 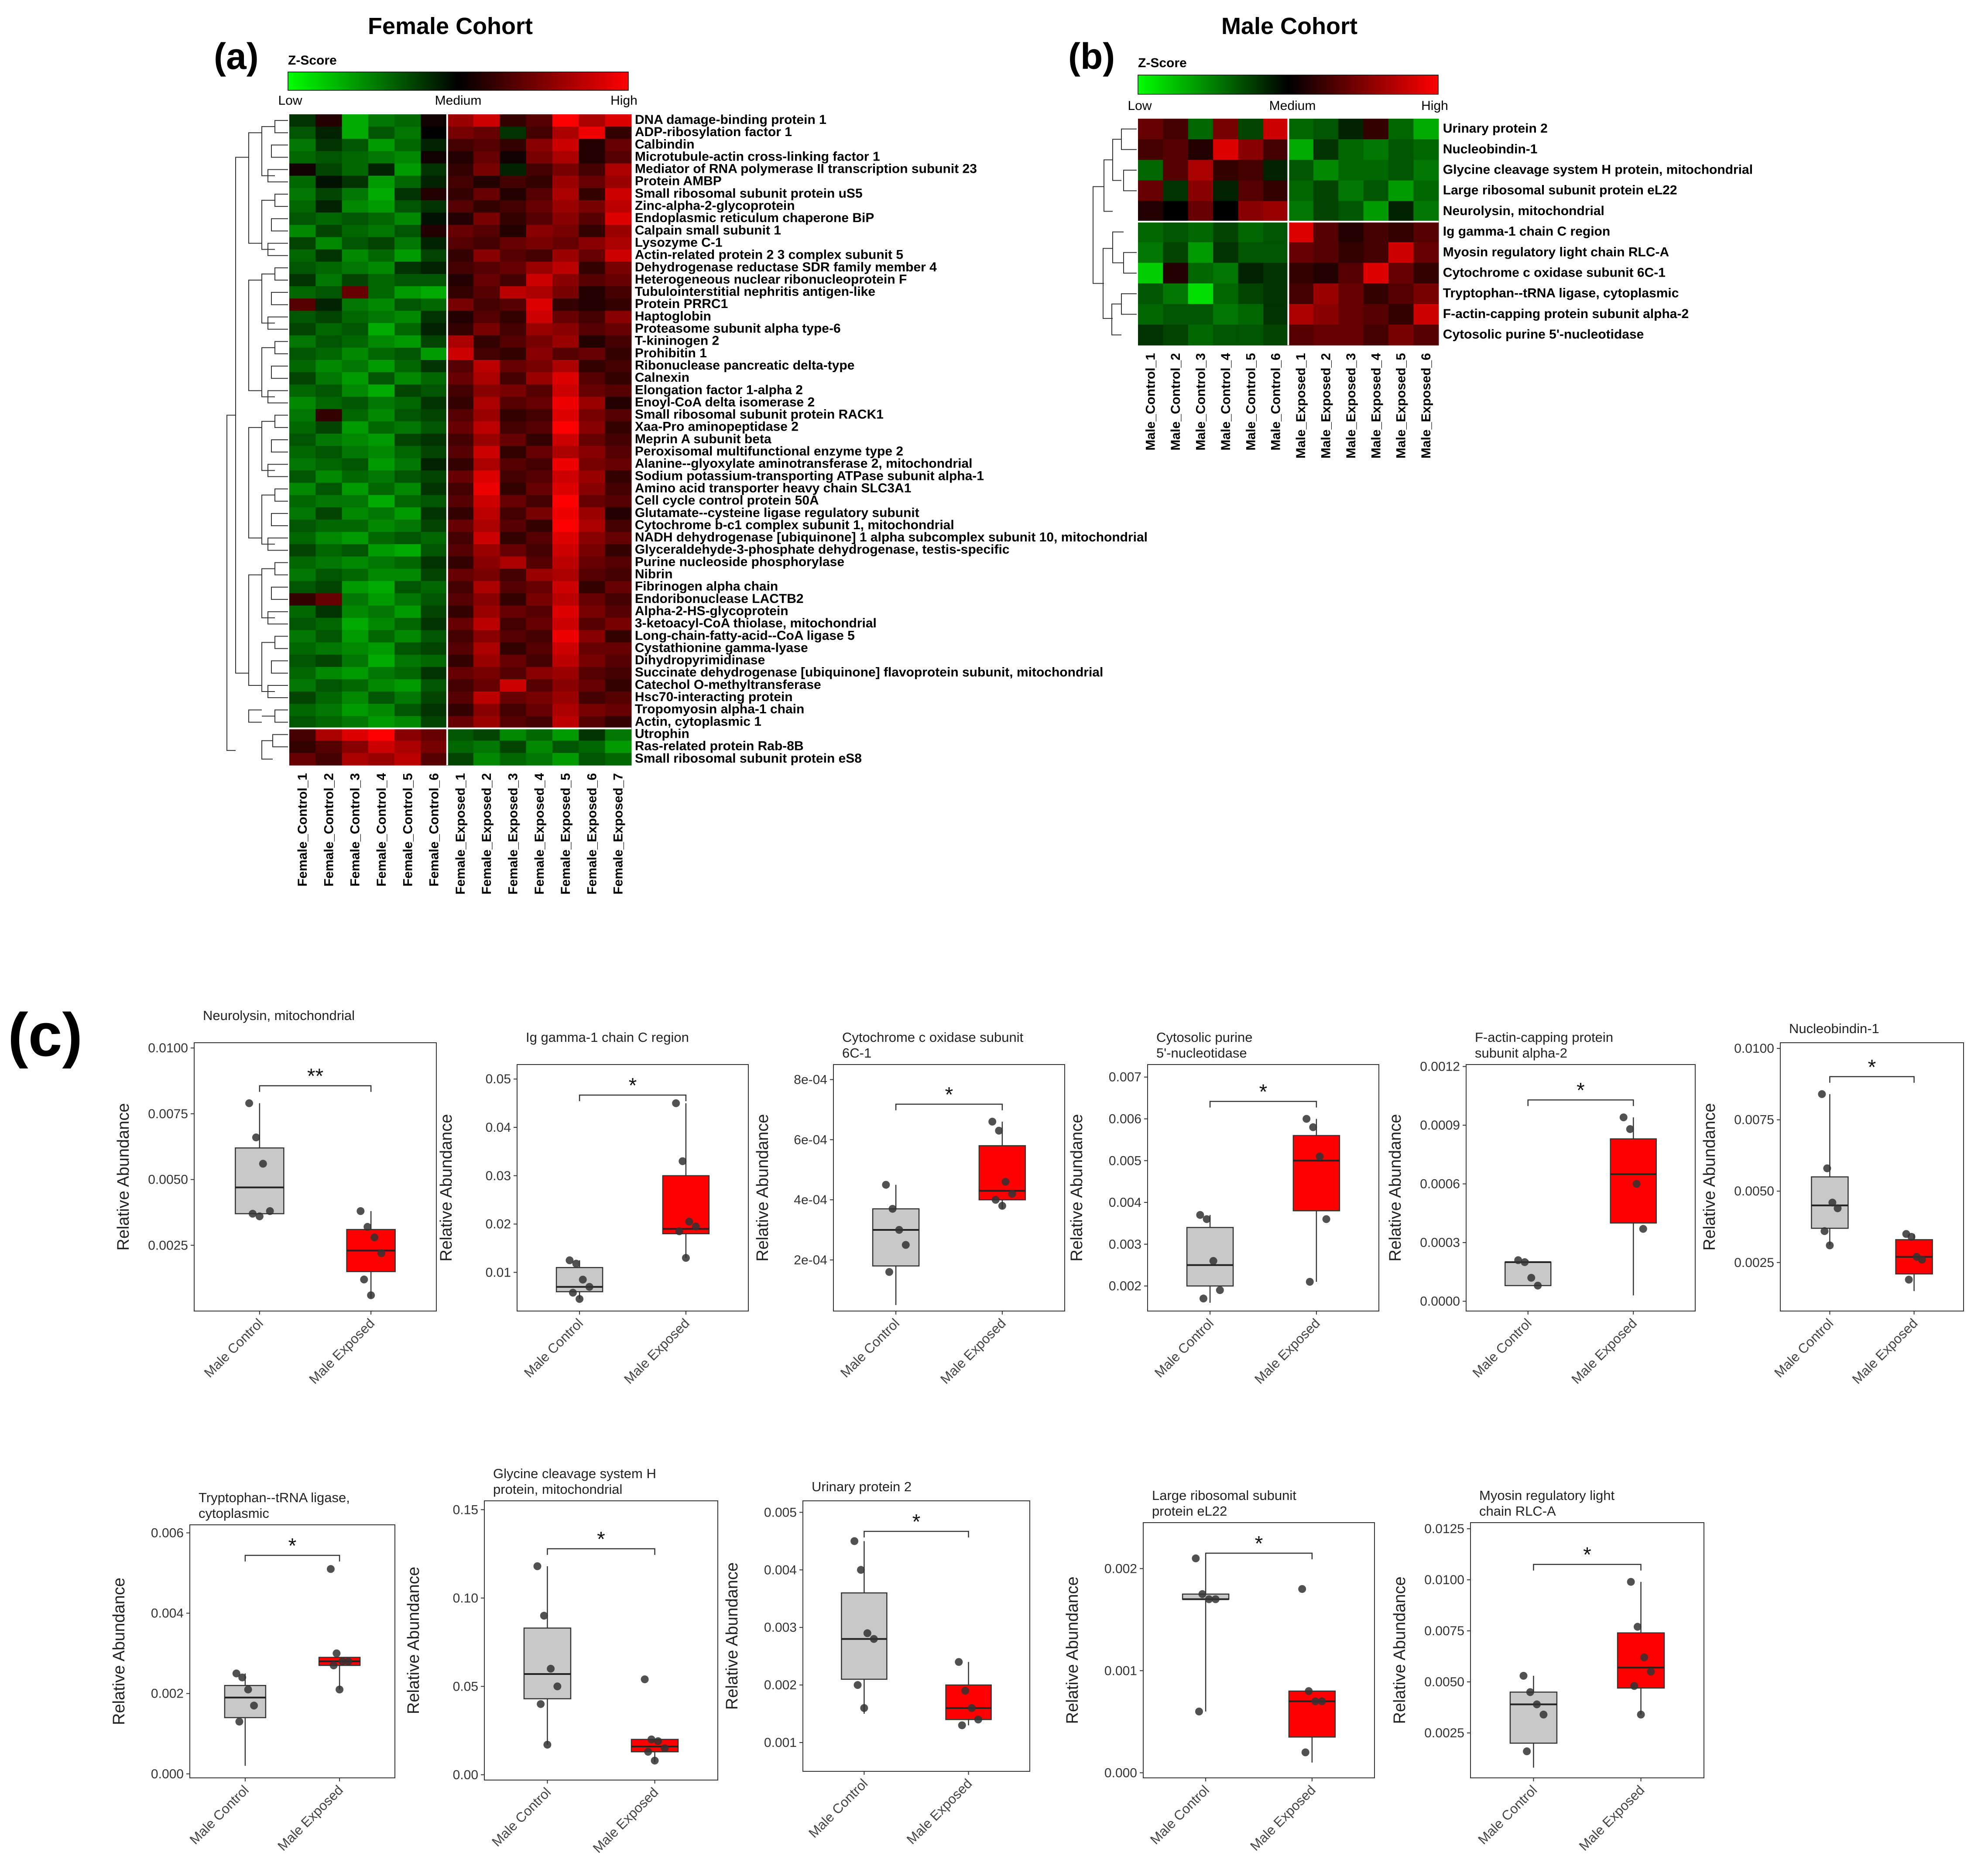 What do you see at coordinates (673, 316) in the screenshot?
I see `heatmap-a-row-label: Haptoglobin` at bounding box center [673, 316].